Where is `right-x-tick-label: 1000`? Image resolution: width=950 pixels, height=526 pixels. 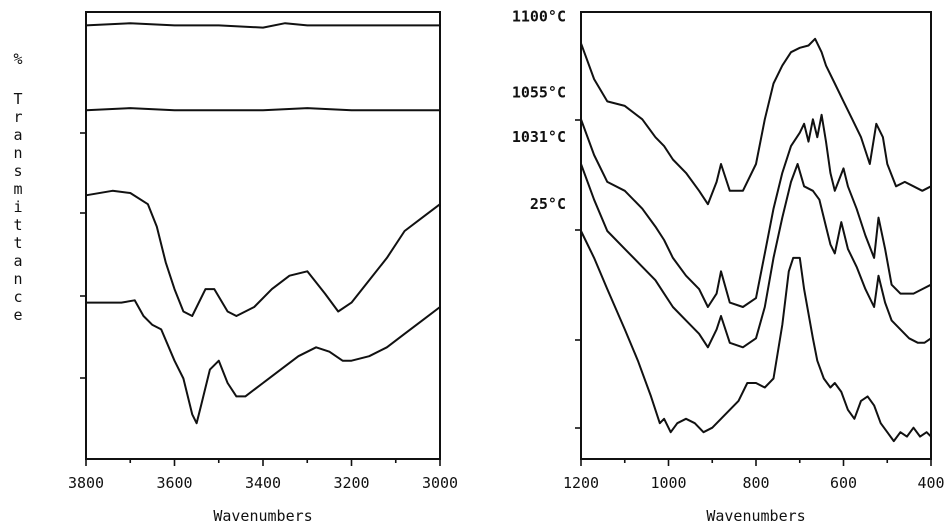
right-x-tick-label: 1000 is located at coordinates (668, 483).